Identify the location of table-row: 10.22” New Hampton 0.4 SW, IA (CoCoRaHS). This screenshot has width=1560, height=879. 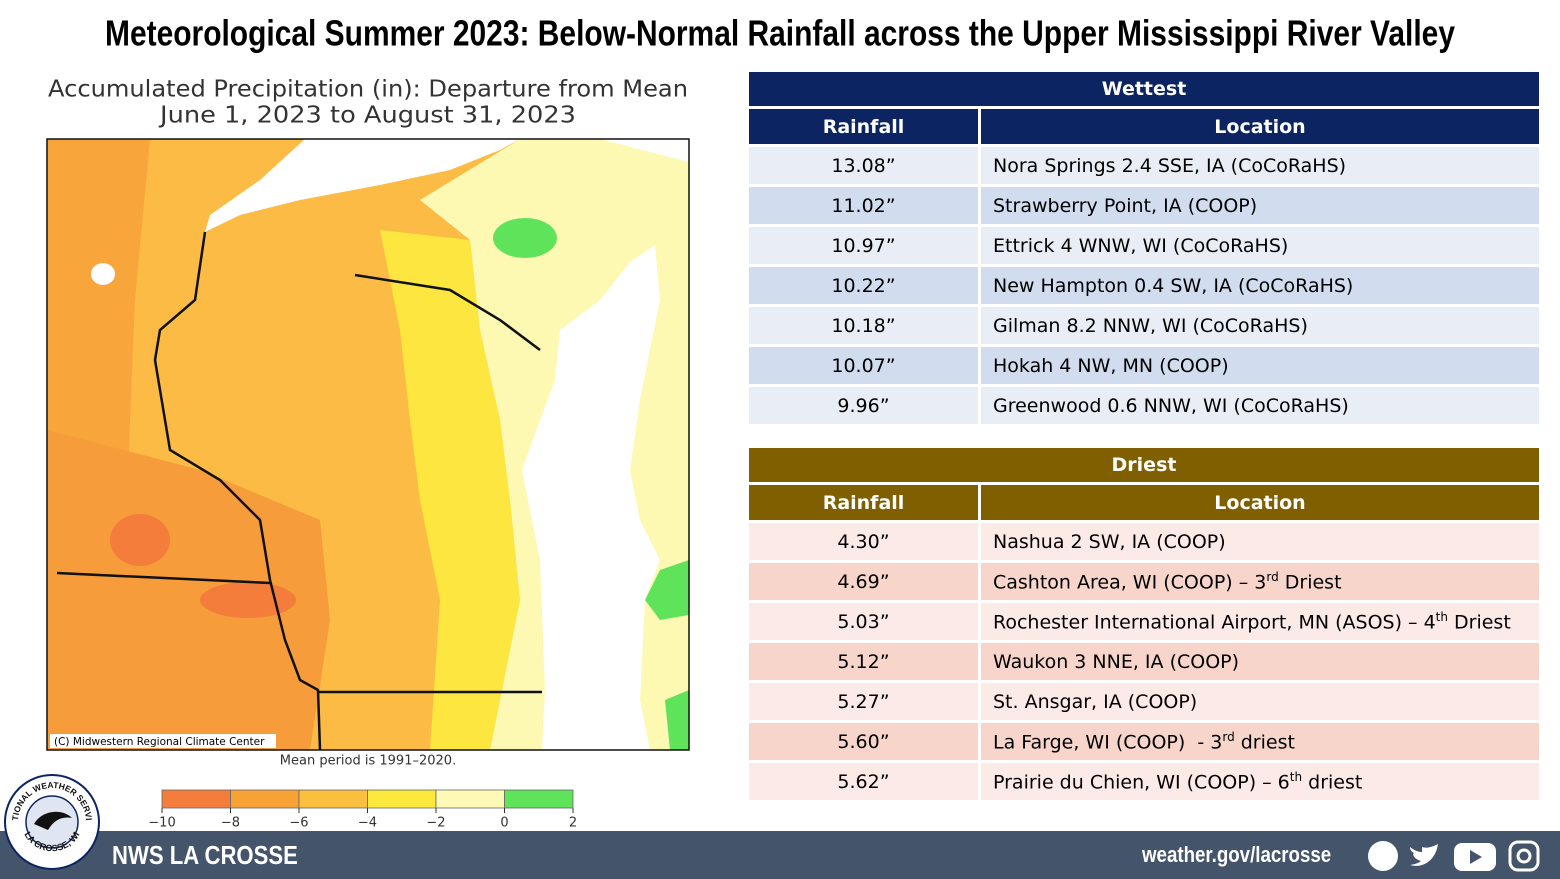
(1144, 285).